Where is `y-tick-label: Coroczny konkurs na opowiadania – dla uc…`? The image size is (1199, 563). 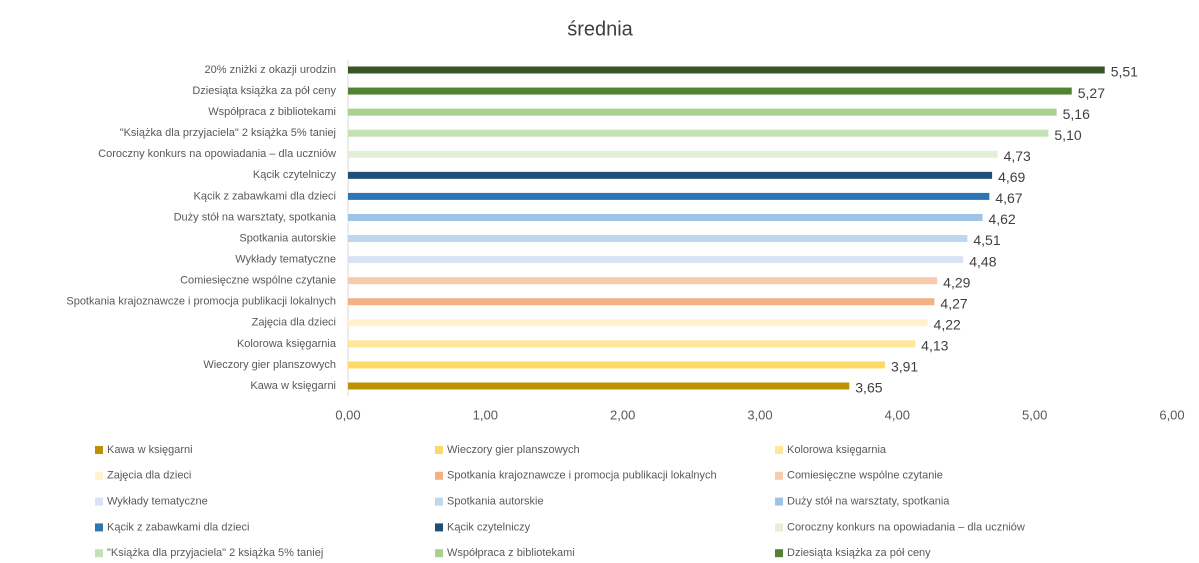
y-tick-label: Coroczny konkurs na opowiadania – dla uc… is located at coordinates (217, 154).